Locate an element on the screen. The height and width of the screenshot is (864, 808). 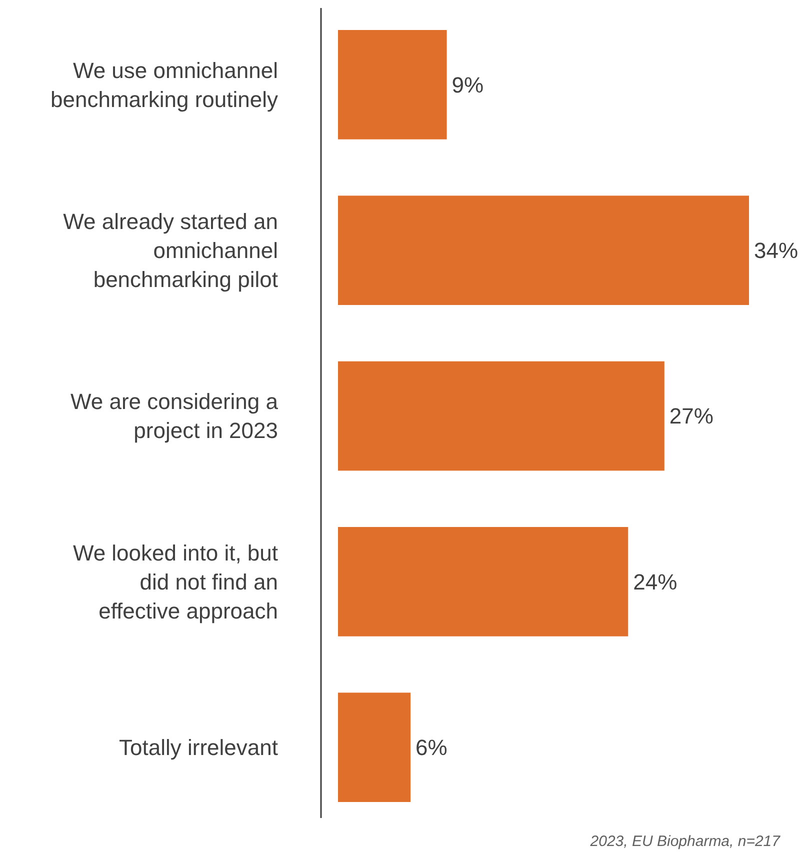
y-tick-label: We already started an omnichannel benchmarking pilot is located at coordinates (170, 250).